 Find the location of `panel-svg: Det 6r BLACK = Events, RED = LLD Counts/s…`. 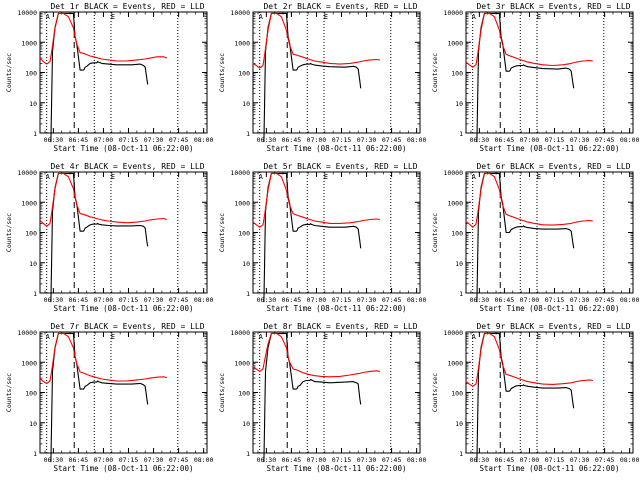

panel-svg: Det 6r BLACK = Events, RED = LLD Counts/s… is located at coordinates (535, 237).